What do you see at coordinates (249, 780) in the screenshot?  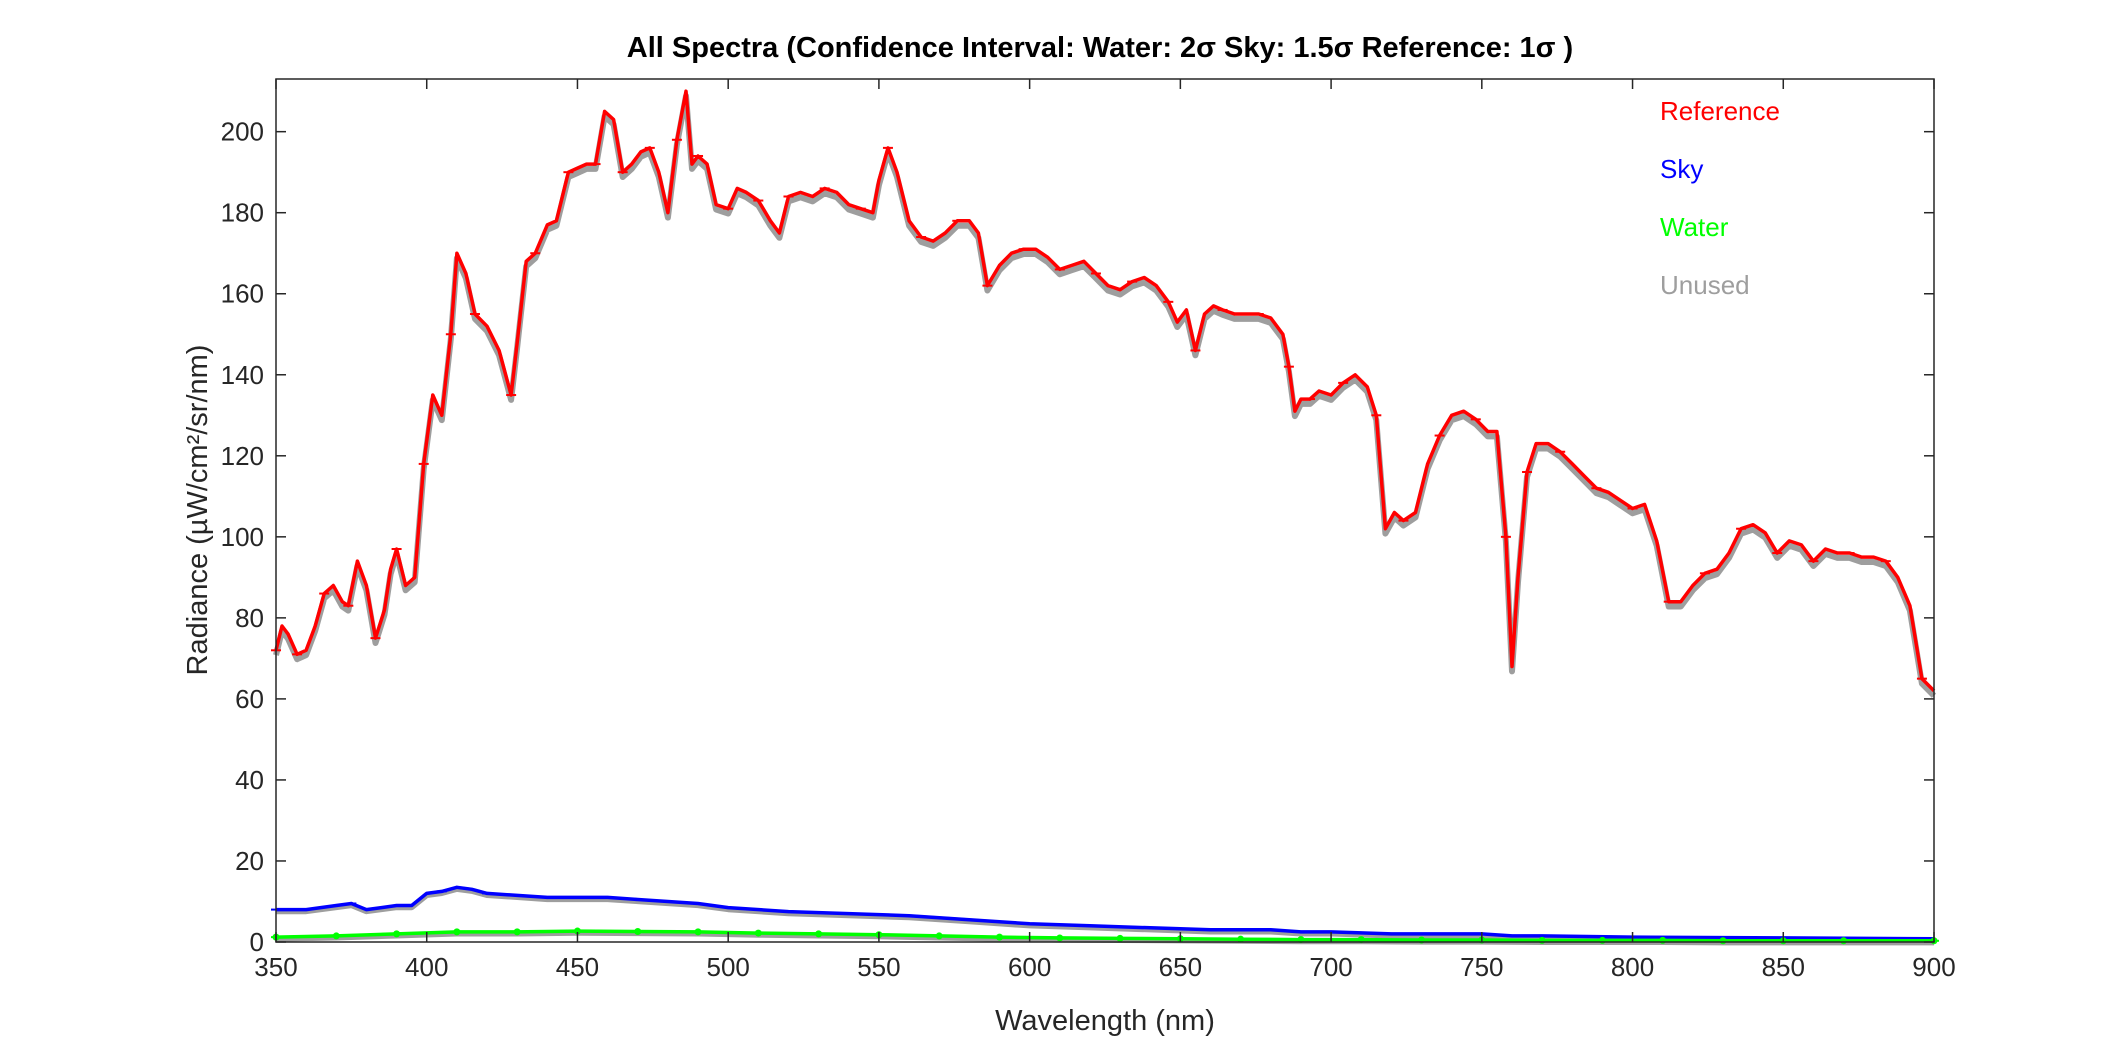 I see `y-tick-label: 40` at bounding box center [249, 780].